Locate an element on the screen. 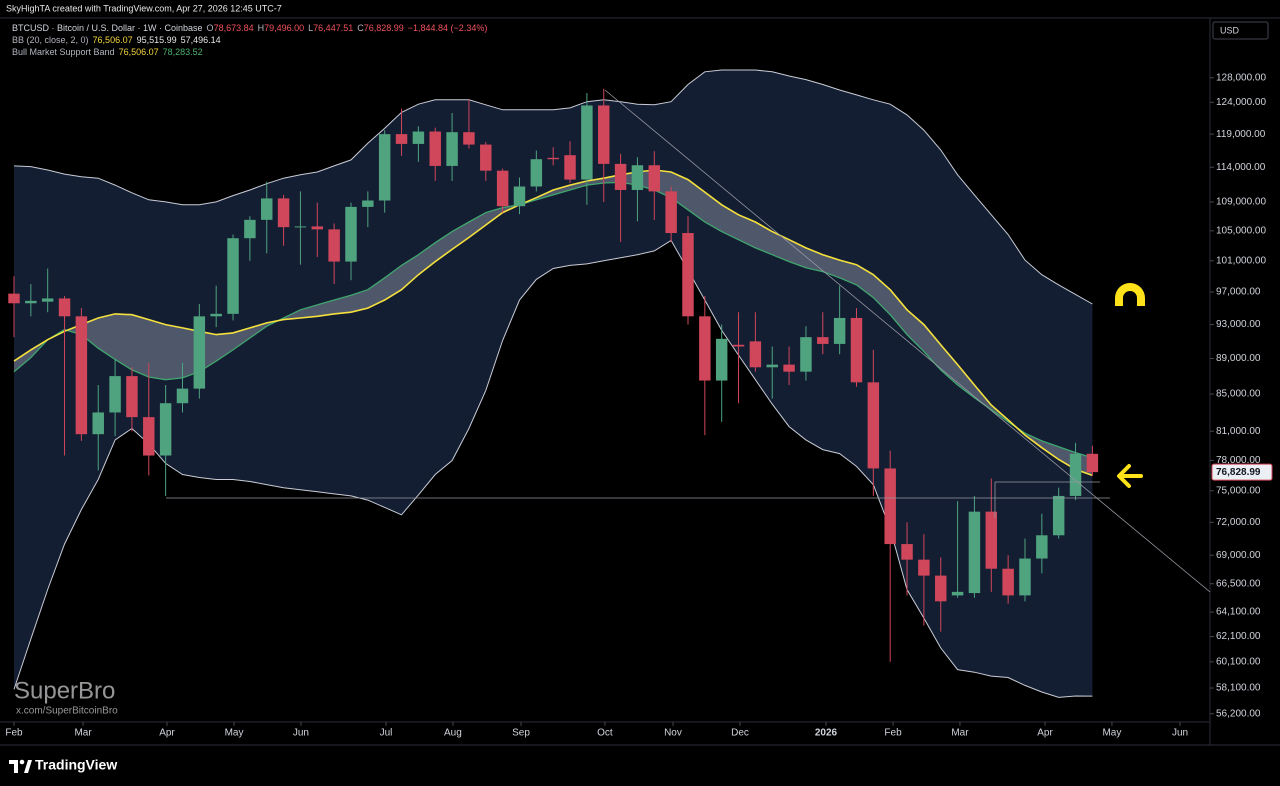  last-price-box is located at coordinates (1242, 472).